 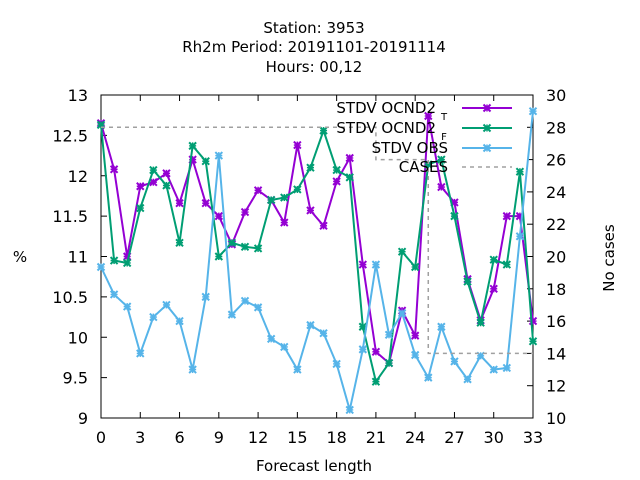 I want to click on y-tick-label: 9, so click(x=83, y=418).